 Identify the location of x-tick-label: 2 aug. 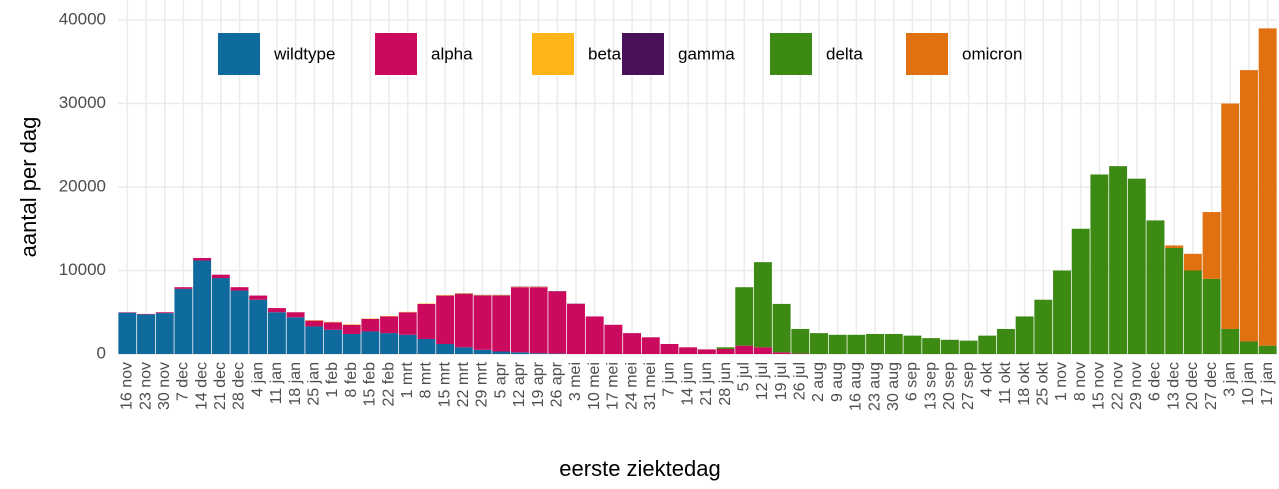
(818, 382).